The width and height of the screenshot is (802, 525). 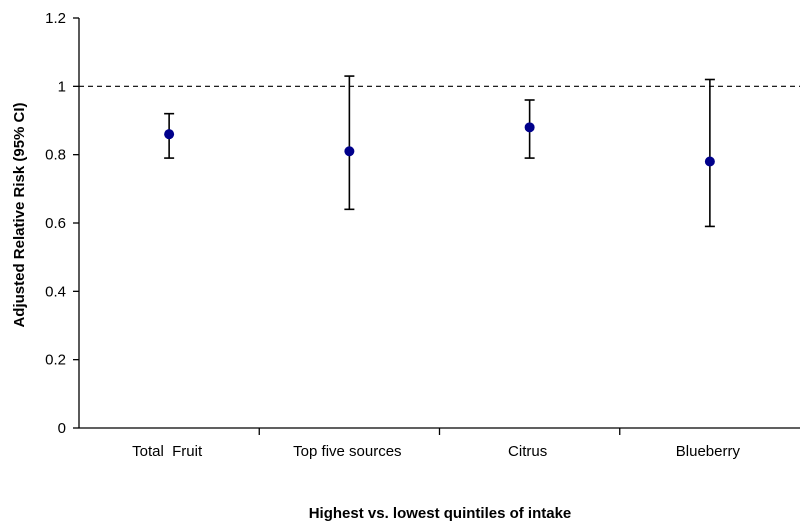 What do you see at coordinates (55, 360) in the screenshot?
I see `y-tick-label: 0.2` at bounding box center [55, 360].